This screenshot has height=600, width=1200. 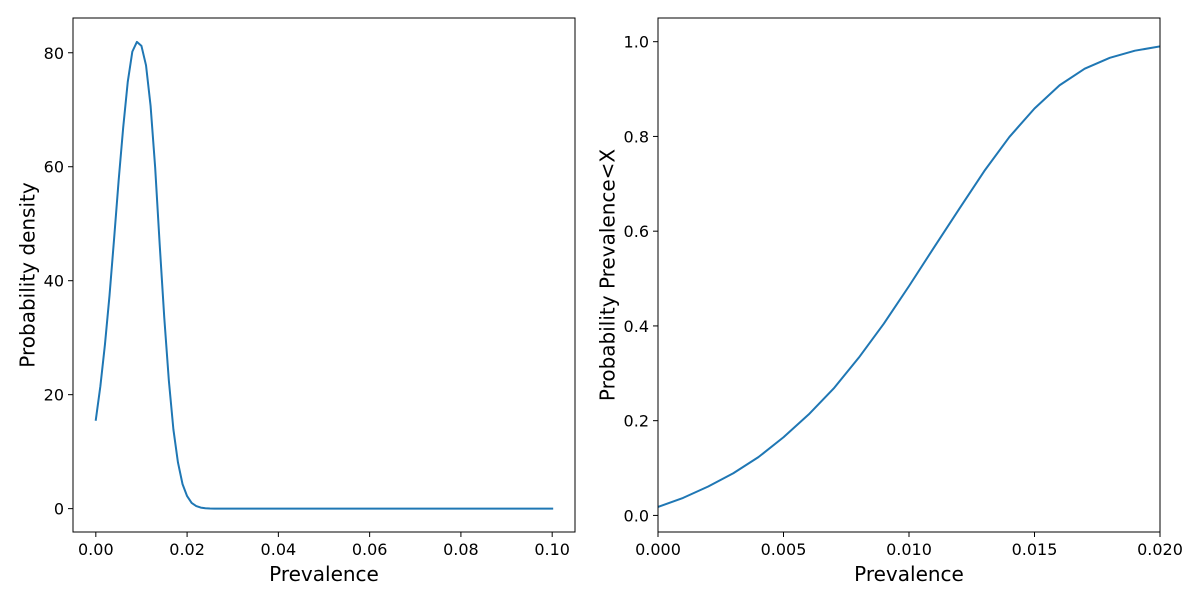 What do you see at coordinates (784, 549) in the screenshot?
I see `cumulative-x-tick-label: 0.005` at bounding box center [784, 549].